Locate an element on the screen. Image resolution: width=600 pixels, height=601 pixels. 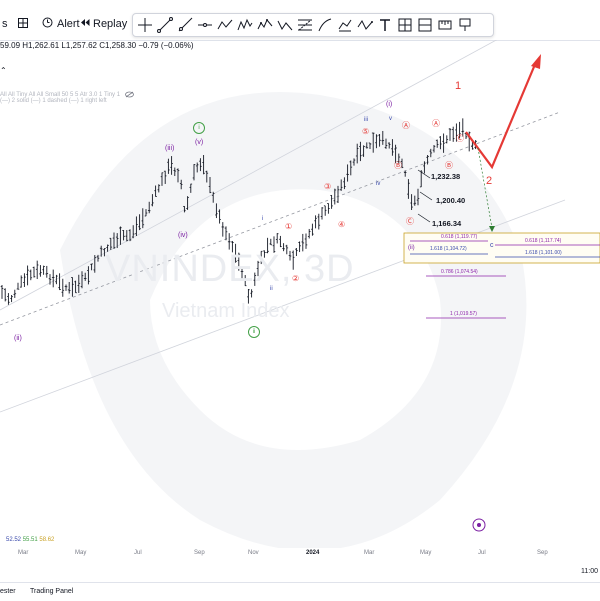
lower-indicator-values: 52.52 55.51 58.62 is located at coordinates (30, 540).